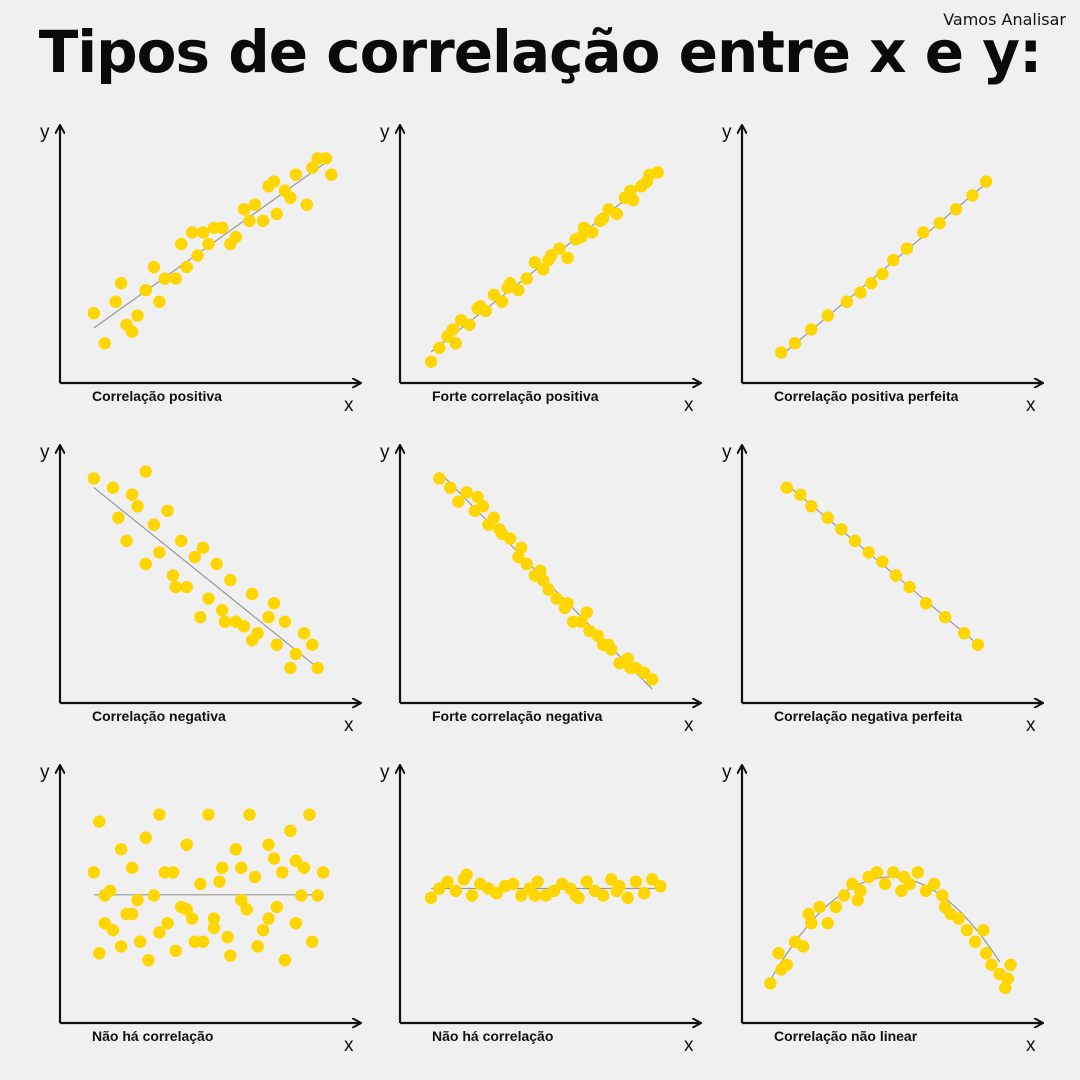  Describe the element at coordinates (727, 132) in the screenshot. I see `y-axis-label: y` at that location.